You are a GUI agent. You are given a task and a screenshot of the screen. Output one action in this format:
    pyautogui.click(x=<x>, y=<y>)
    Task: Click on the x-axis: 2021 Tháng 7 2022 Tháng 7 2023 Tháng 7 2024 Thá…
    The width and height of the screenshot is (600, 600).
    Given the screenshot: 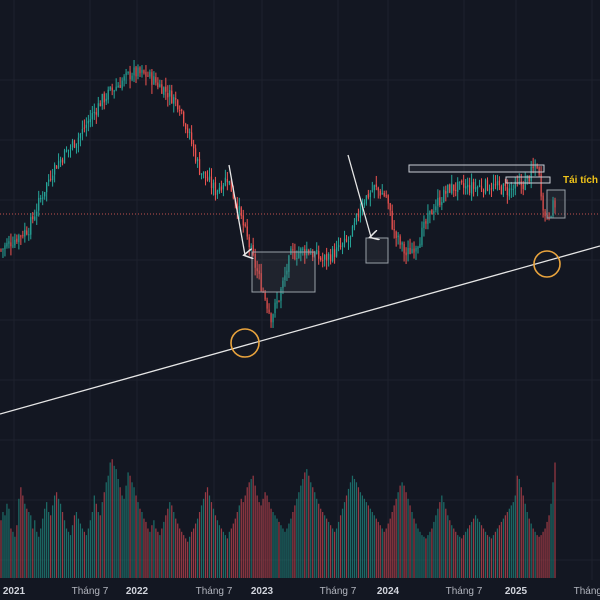 What is the action you would take?
    pyautogui.click(x=301, y=591)
    